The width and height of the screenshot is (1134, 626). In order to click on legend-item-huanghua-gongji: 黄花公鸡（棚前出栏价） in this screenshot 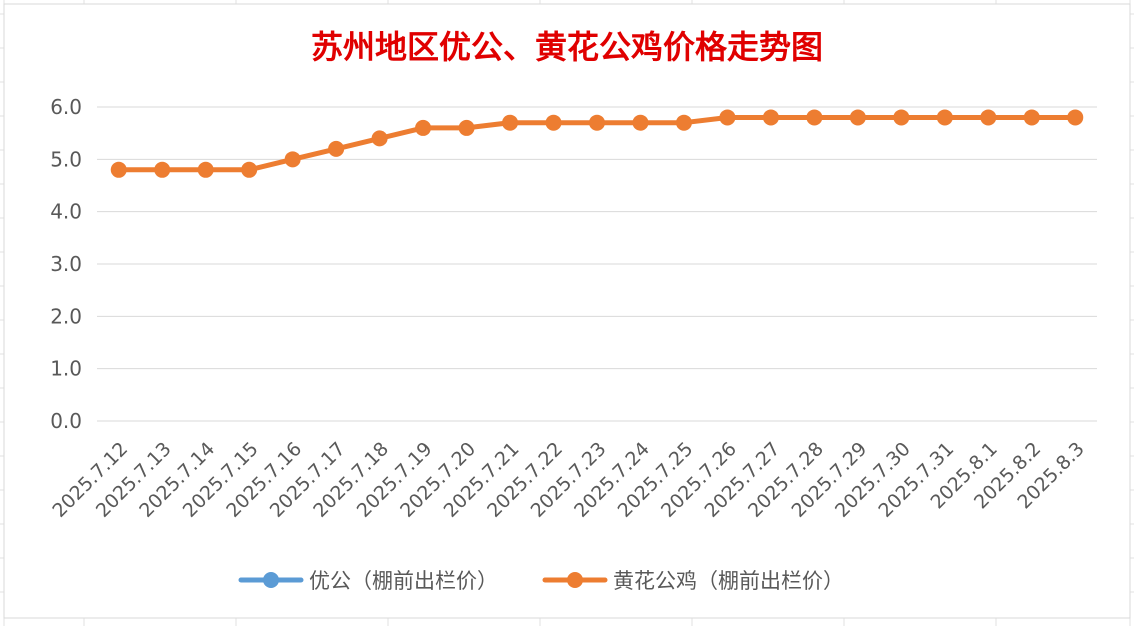, I will do `click(693, 581)`.